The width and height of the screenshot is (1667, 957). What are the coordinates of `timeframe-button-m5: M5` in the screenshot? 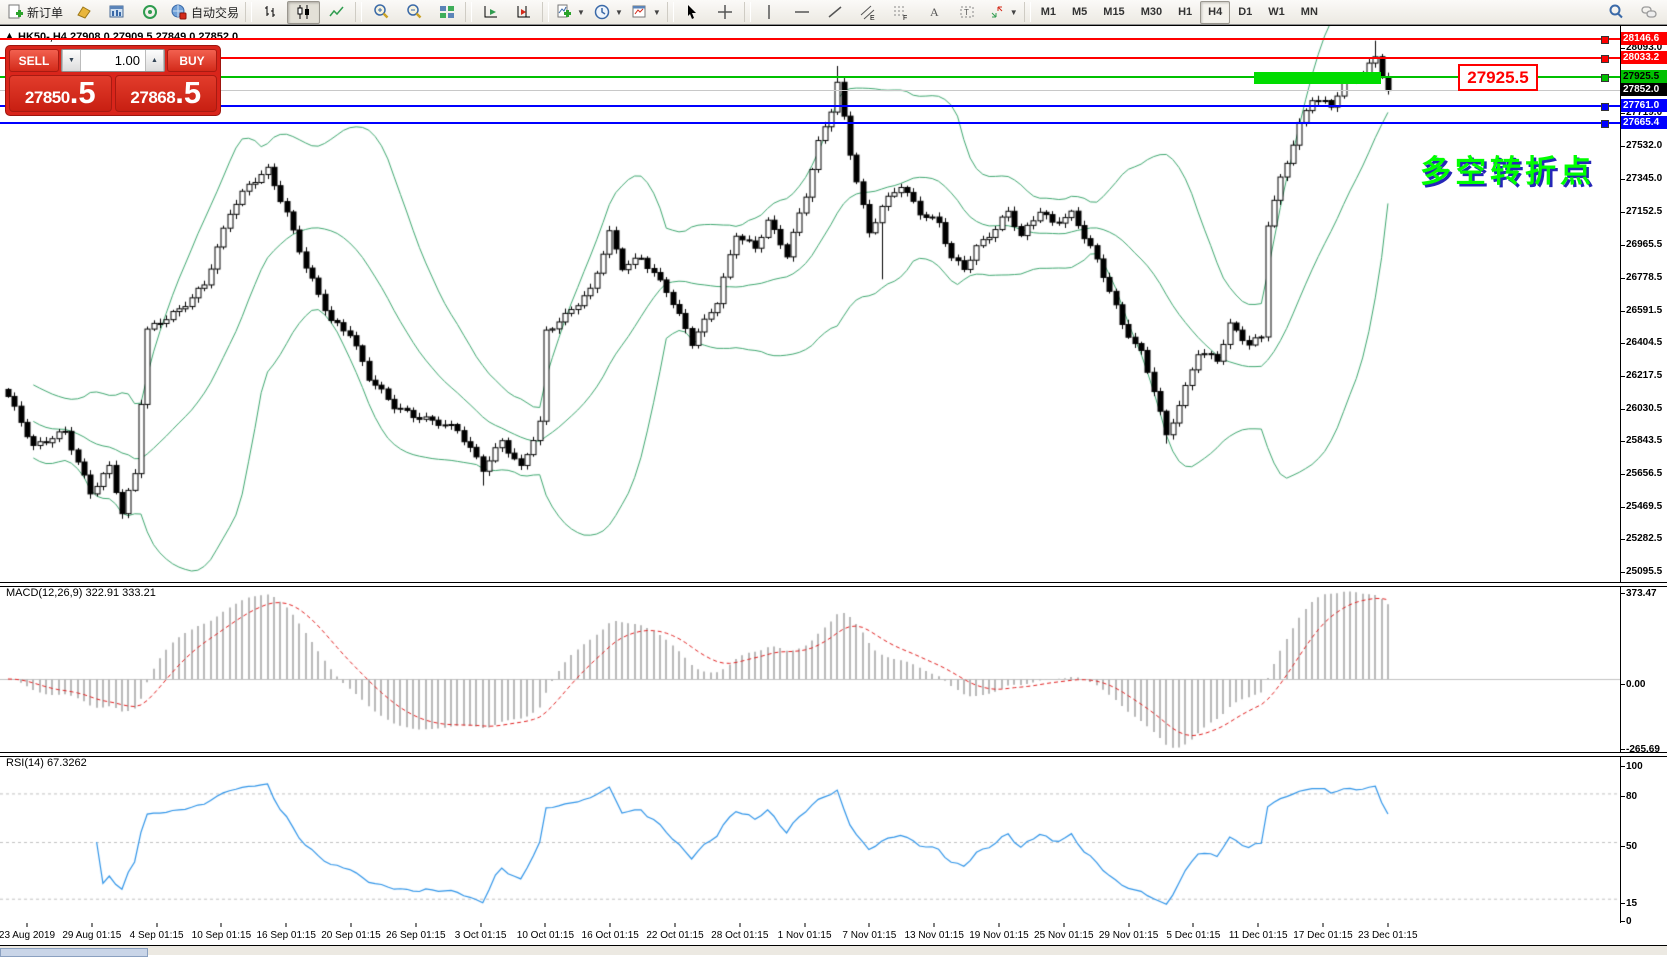 It's located at (1080, 12).